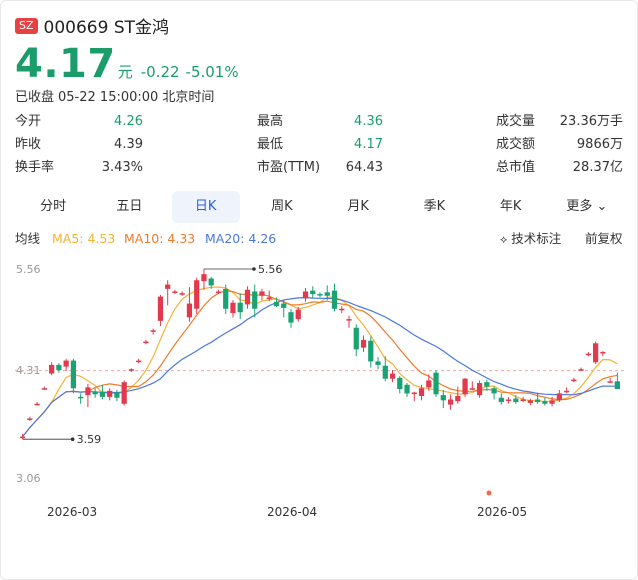 The width and height of the screenshot is (638, 580). I want to click on x-axis-label-1: 2026-04, so click(292, 512).